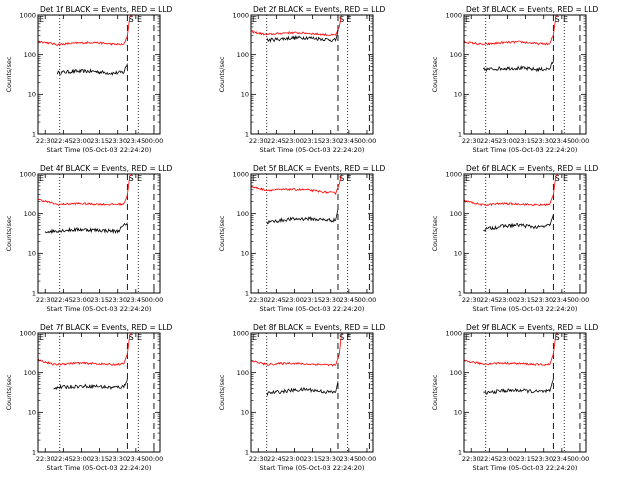 The width and height of the screenshot is (640, 480). Describe the element at coordinates (532, 168) in the screenshot. I see `panel-title: Det 6f BLACK = Events, RED = LLD` at that location.